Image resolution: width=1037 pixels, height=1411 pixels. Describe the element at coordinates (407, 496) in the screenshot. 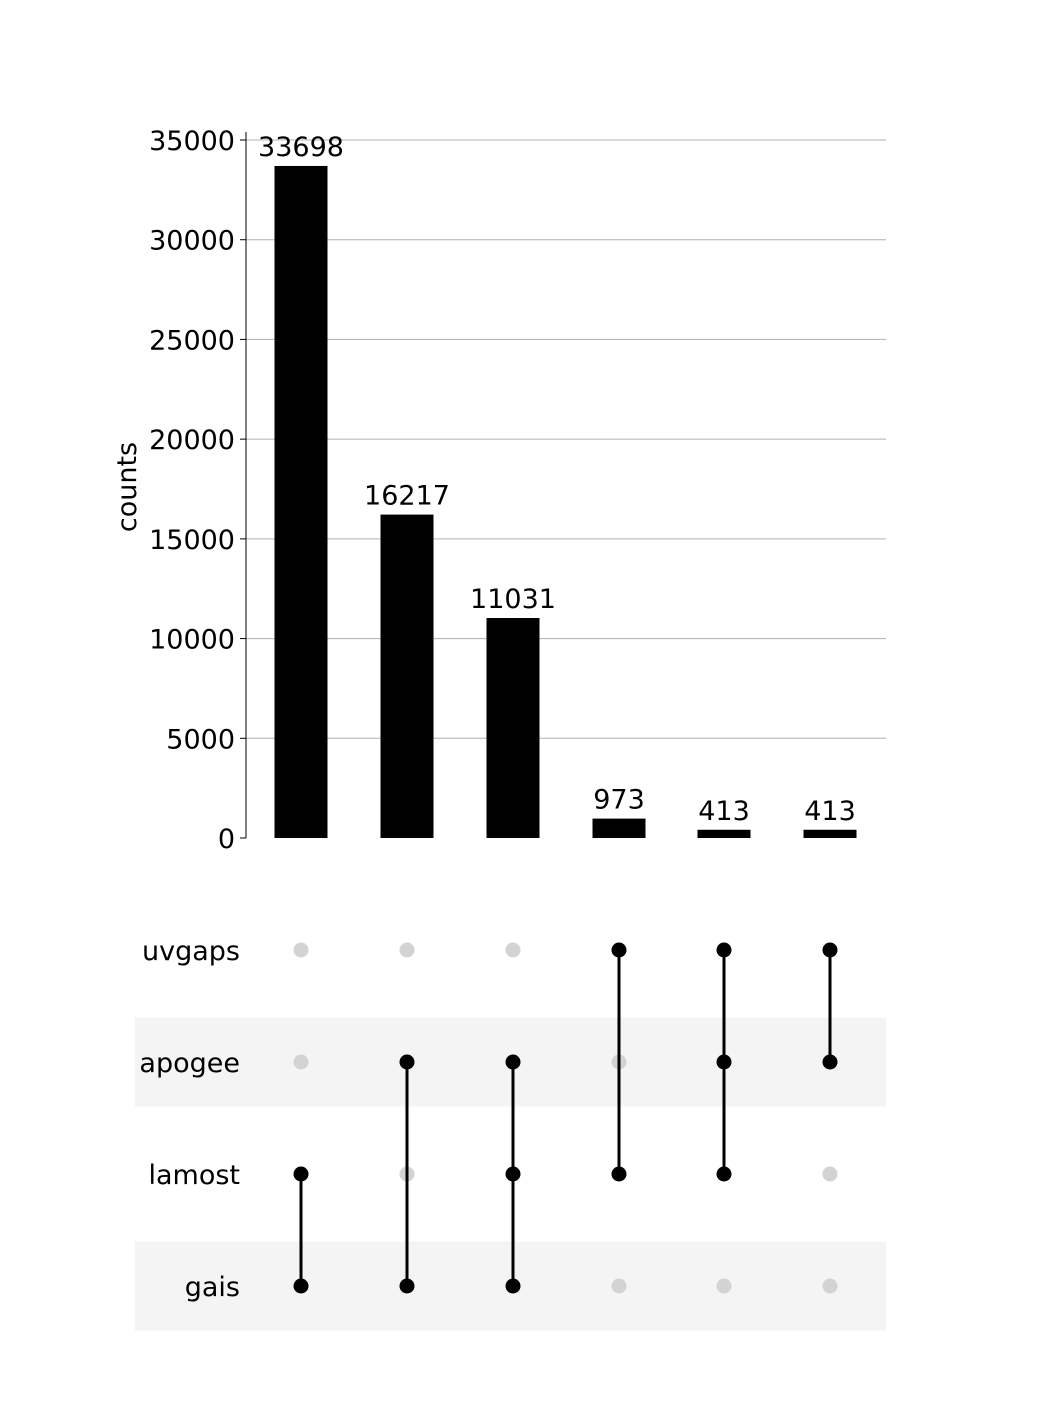

I see `bar-value-label: 16217` at that location.